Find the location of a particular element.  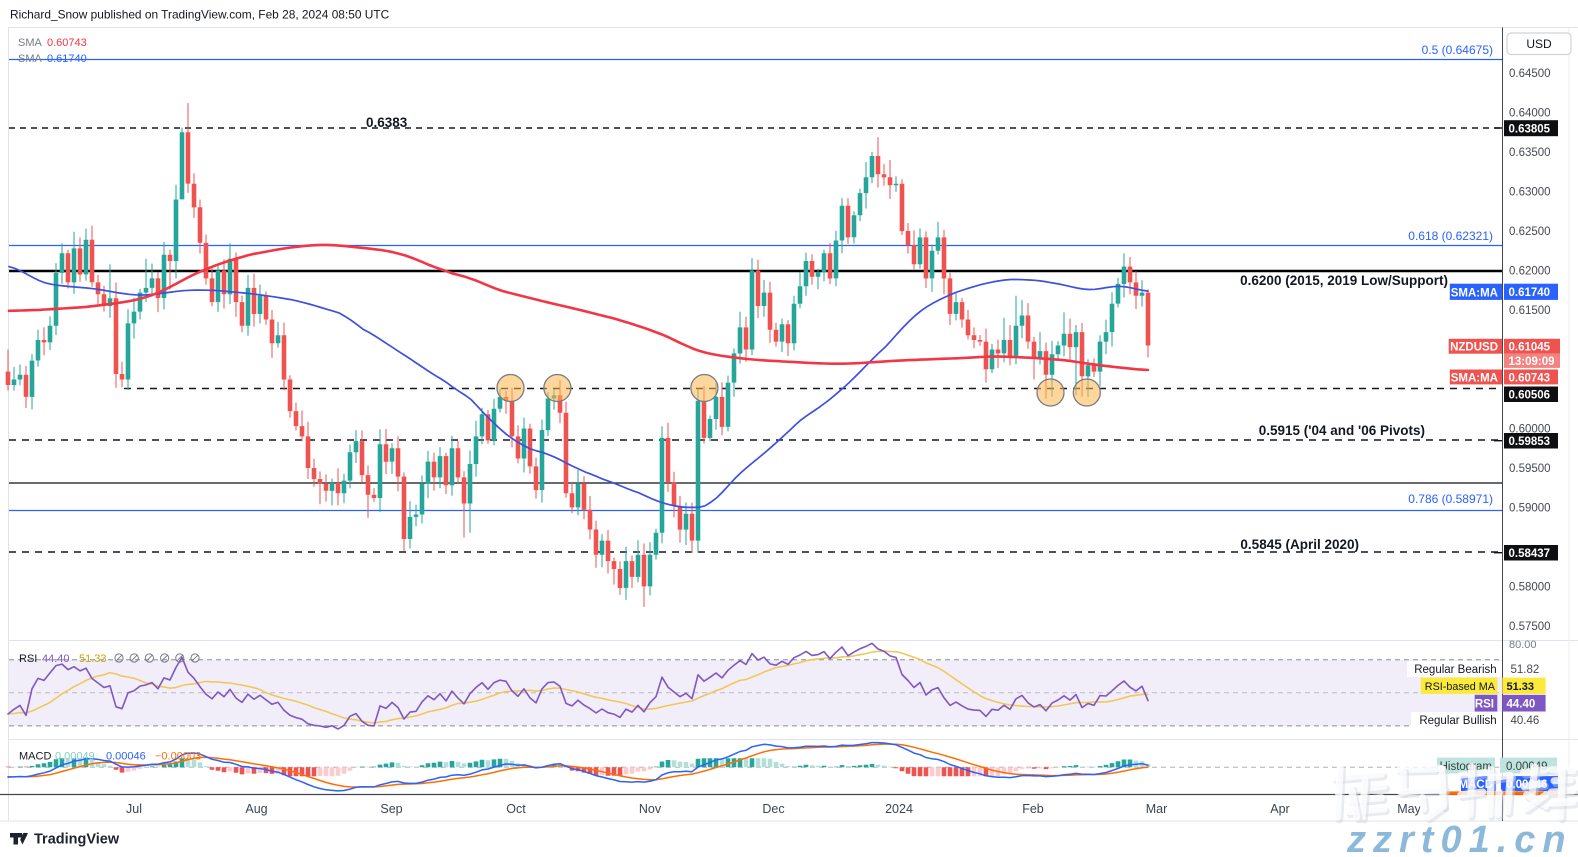

svg-text: 40.46 is located at coordinates (1525, 721).